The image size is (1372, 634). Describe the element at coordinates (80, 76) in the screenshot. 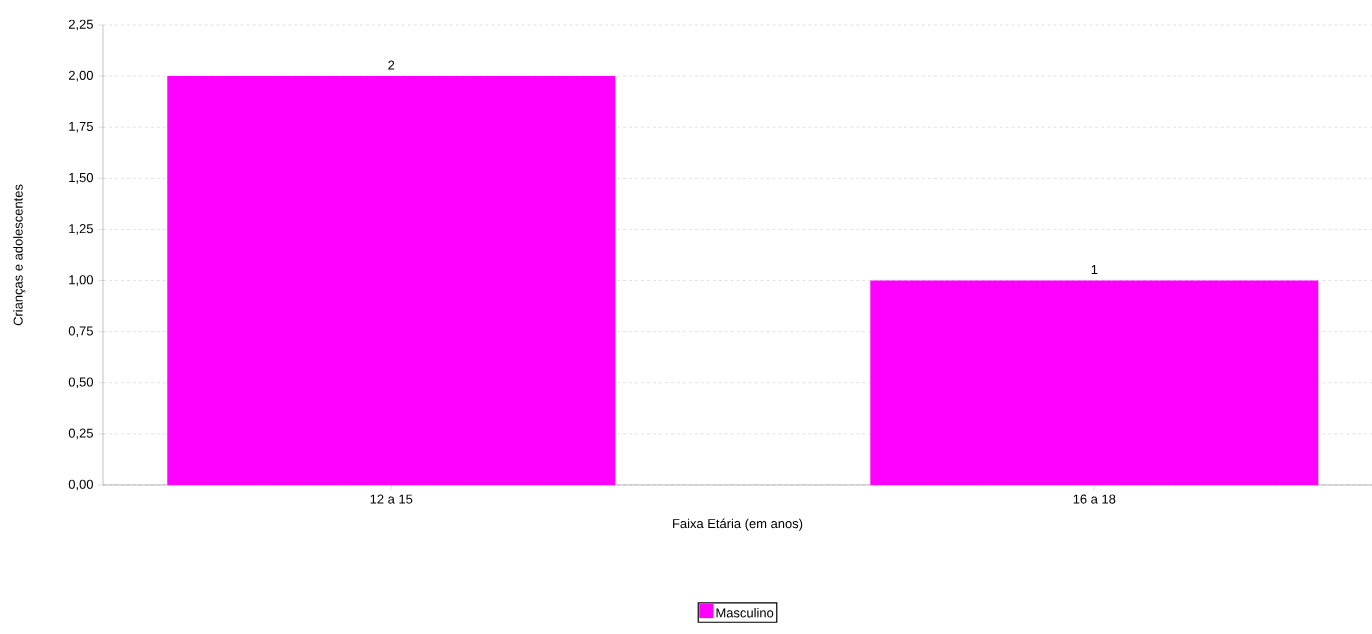

I see `y-tick-label: 2,00` at that location.